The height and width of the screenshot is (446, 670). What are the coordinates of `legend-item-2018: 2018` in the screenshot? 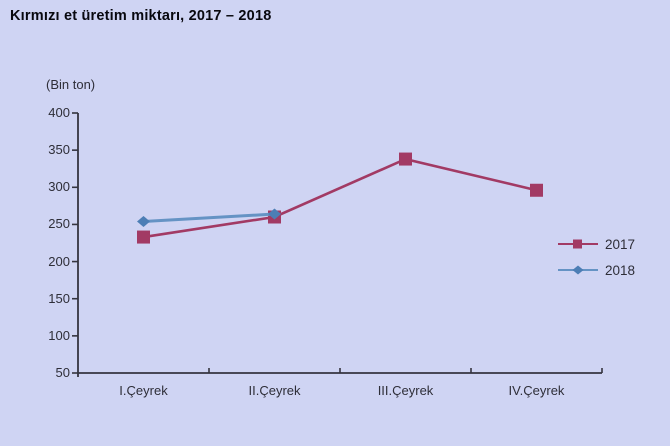 It's located at (596, 270).